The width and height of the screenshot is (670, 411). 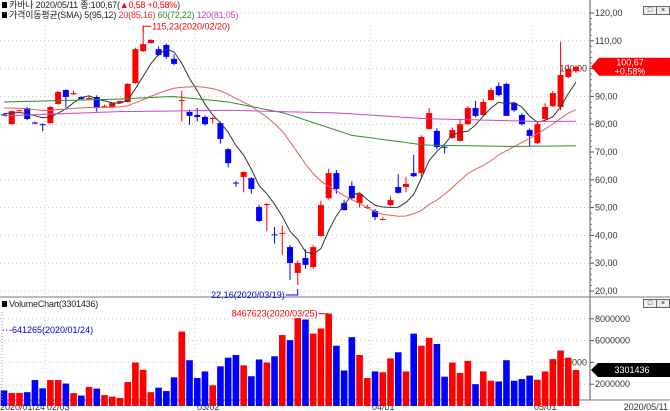 I want to click on date-label: 02/03, so click(x=58, y=406).